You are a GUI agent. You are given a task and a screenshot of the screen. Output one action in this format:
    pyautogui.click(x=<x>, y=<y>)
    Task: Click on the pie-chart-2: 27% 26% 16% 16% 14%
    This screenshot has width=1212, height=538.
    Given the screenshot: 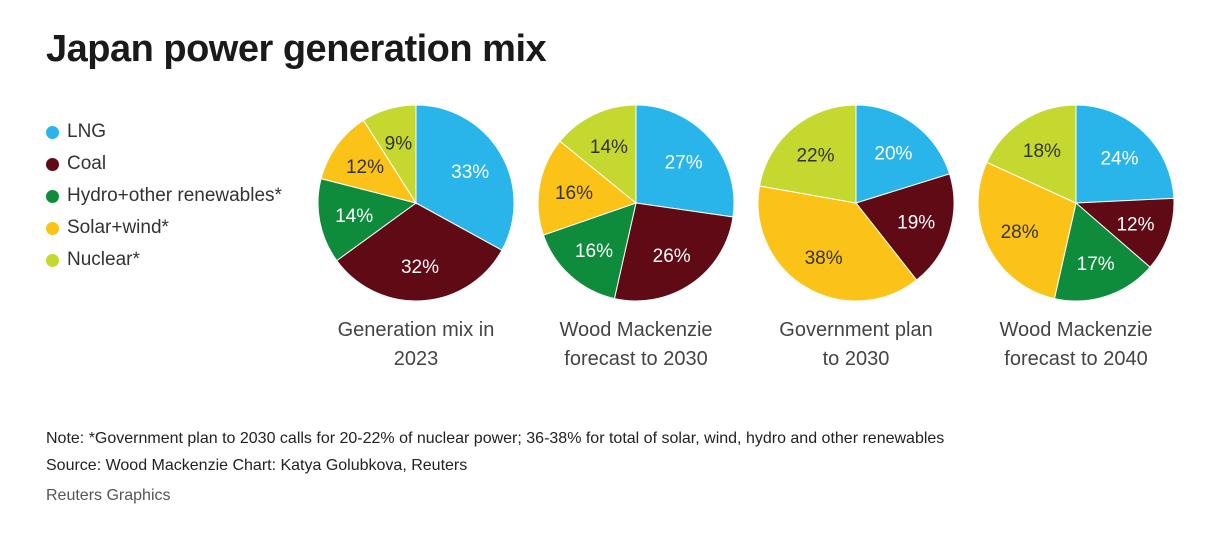 What is the action you would take?
    pyautogui.click(x=636, y=203)
    